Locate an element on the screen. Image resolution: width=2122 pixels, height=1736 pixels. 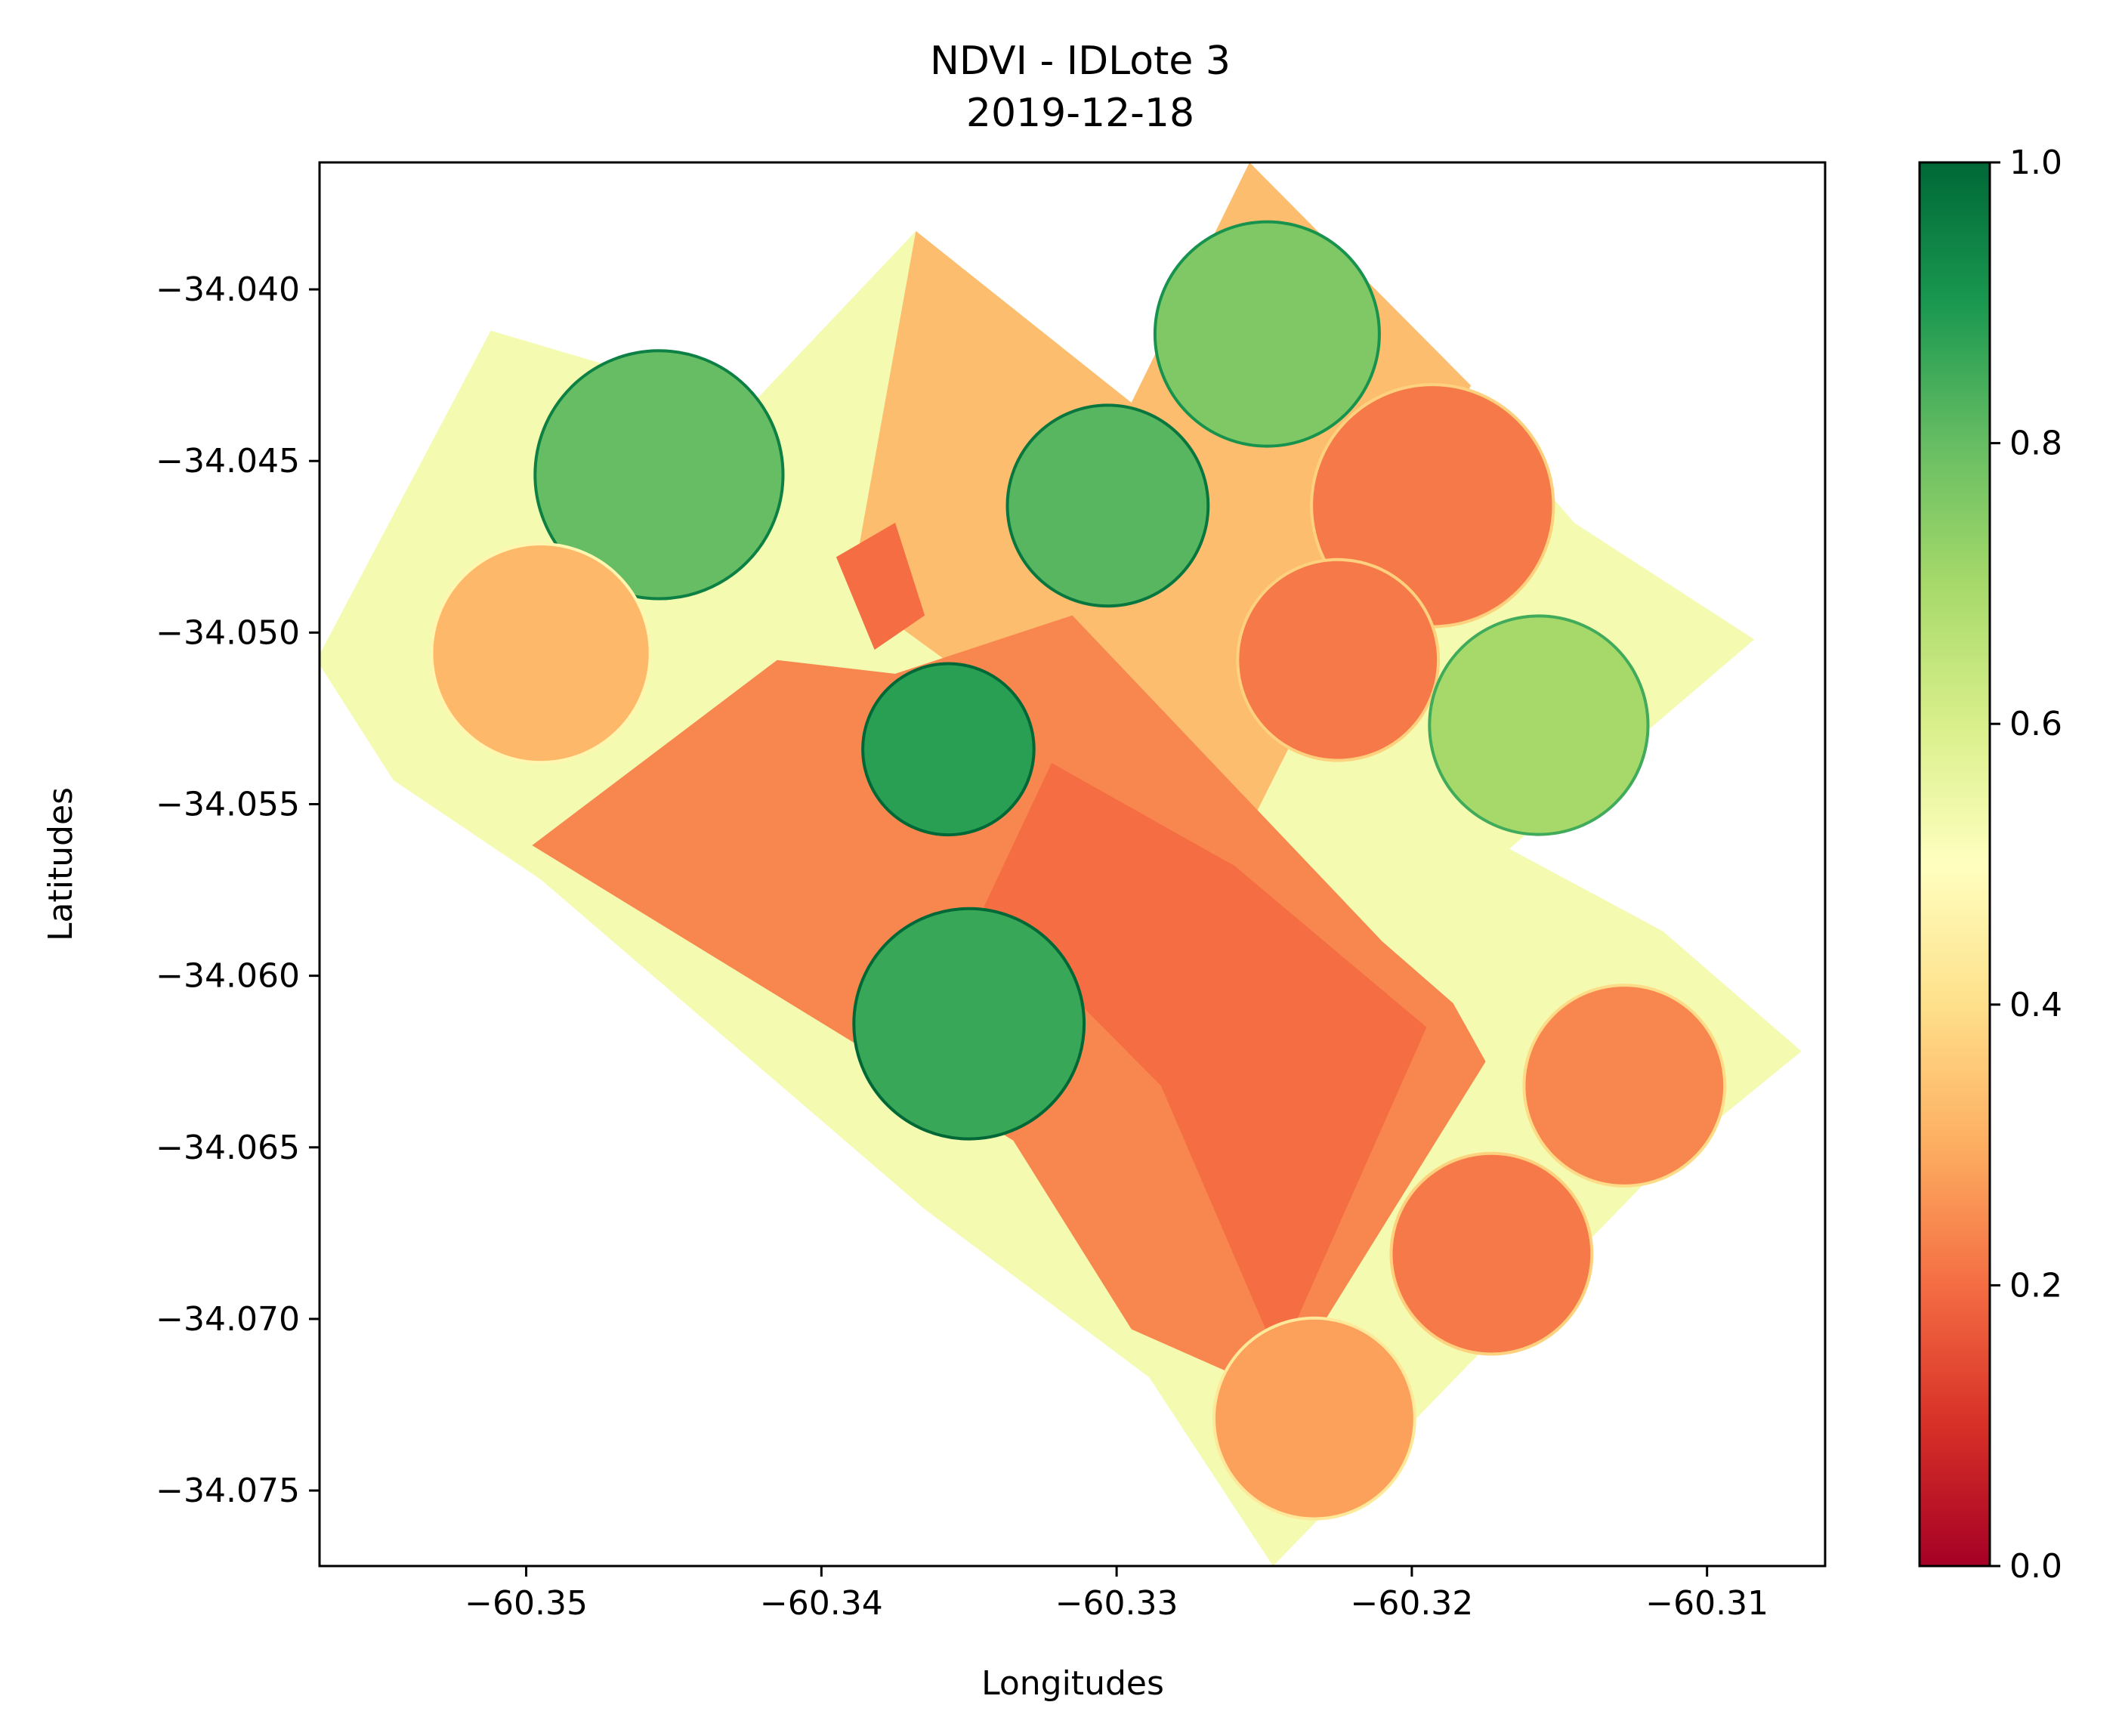
chart-subtitle: 2019-12-18 is located at coordinates (1080, 113).